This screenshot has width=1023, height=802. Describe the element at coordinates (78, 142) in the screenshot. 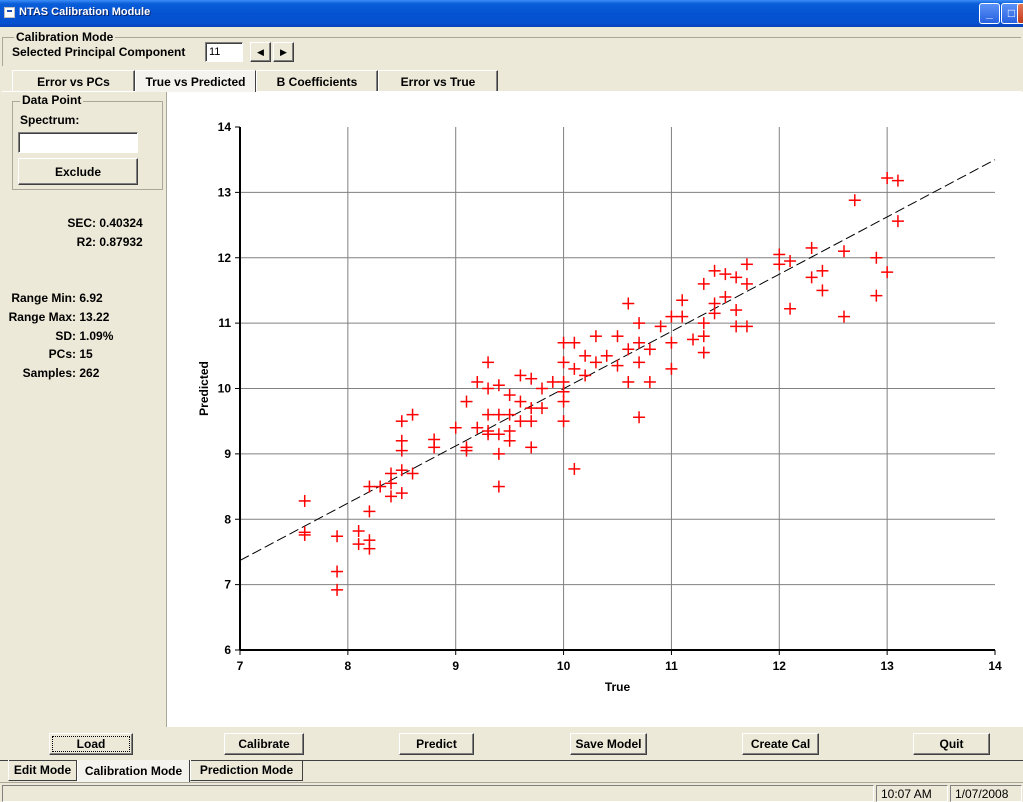

I see `spectrum-field` at that location.